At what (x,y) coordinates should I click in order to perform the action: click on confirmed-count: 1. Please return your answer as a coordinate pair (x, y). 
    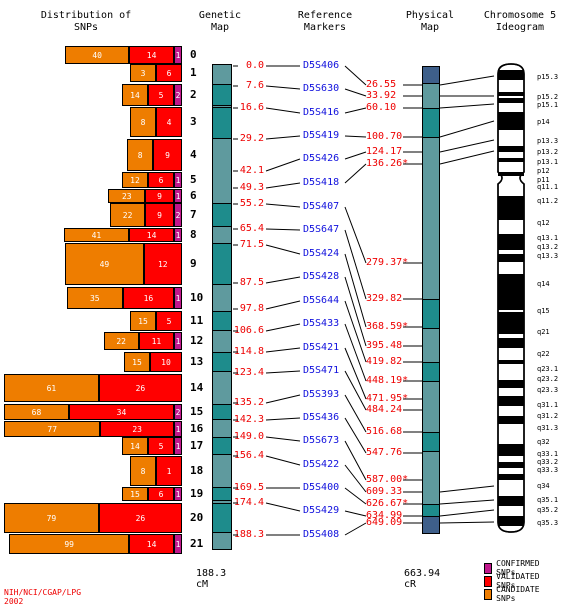
    Looking at the image, I should click on (178, 55).